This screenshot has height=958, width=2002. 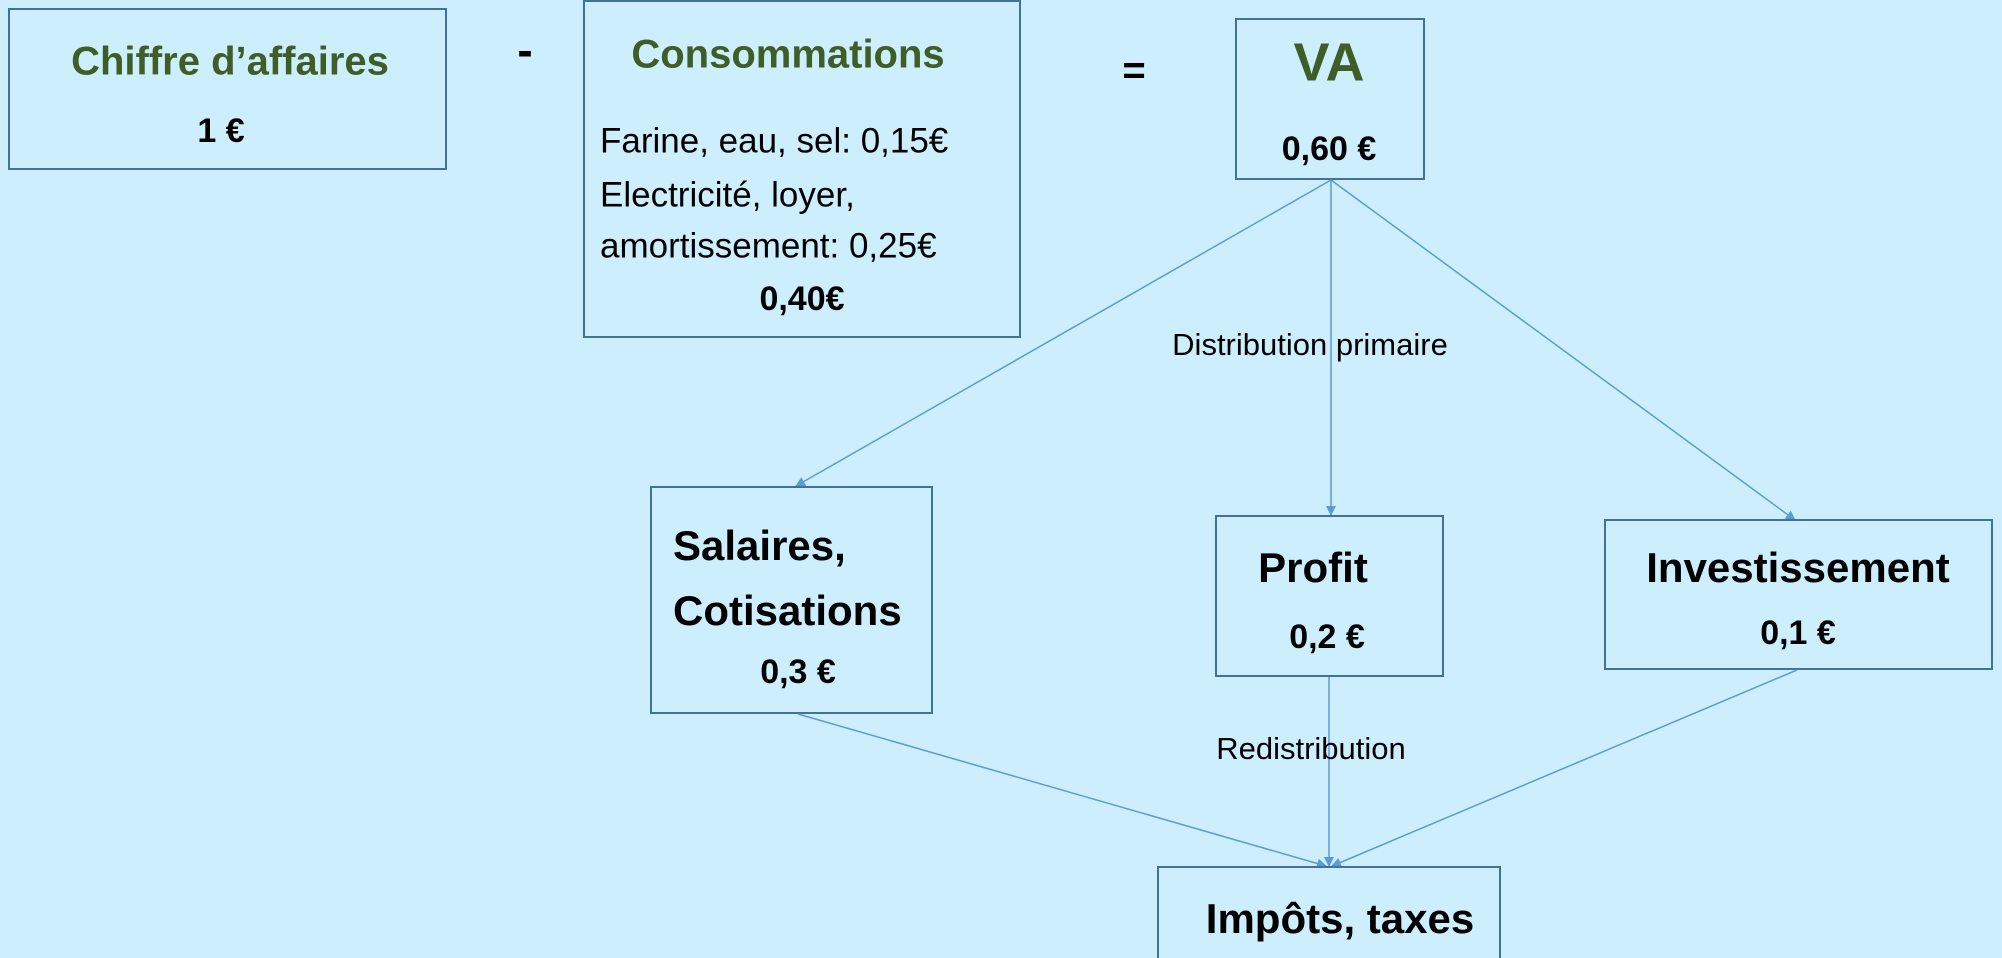 What do you see at coordinates (798, 672) in the screenshot?
I see `node-value: 0,3 €` at bounding box center [798, 672].